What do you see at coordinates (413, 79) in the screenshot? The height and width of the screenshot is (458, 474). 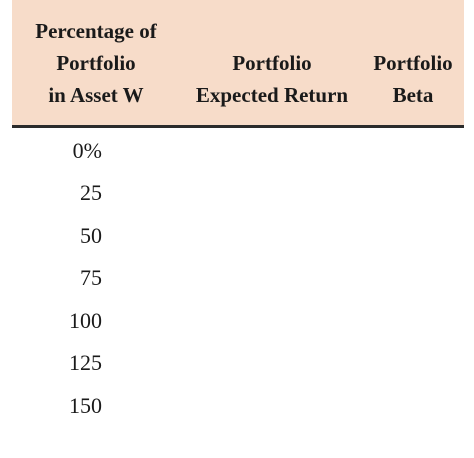 I see `header-beta: Portfolio Beta` at bounding box center [413, 79].